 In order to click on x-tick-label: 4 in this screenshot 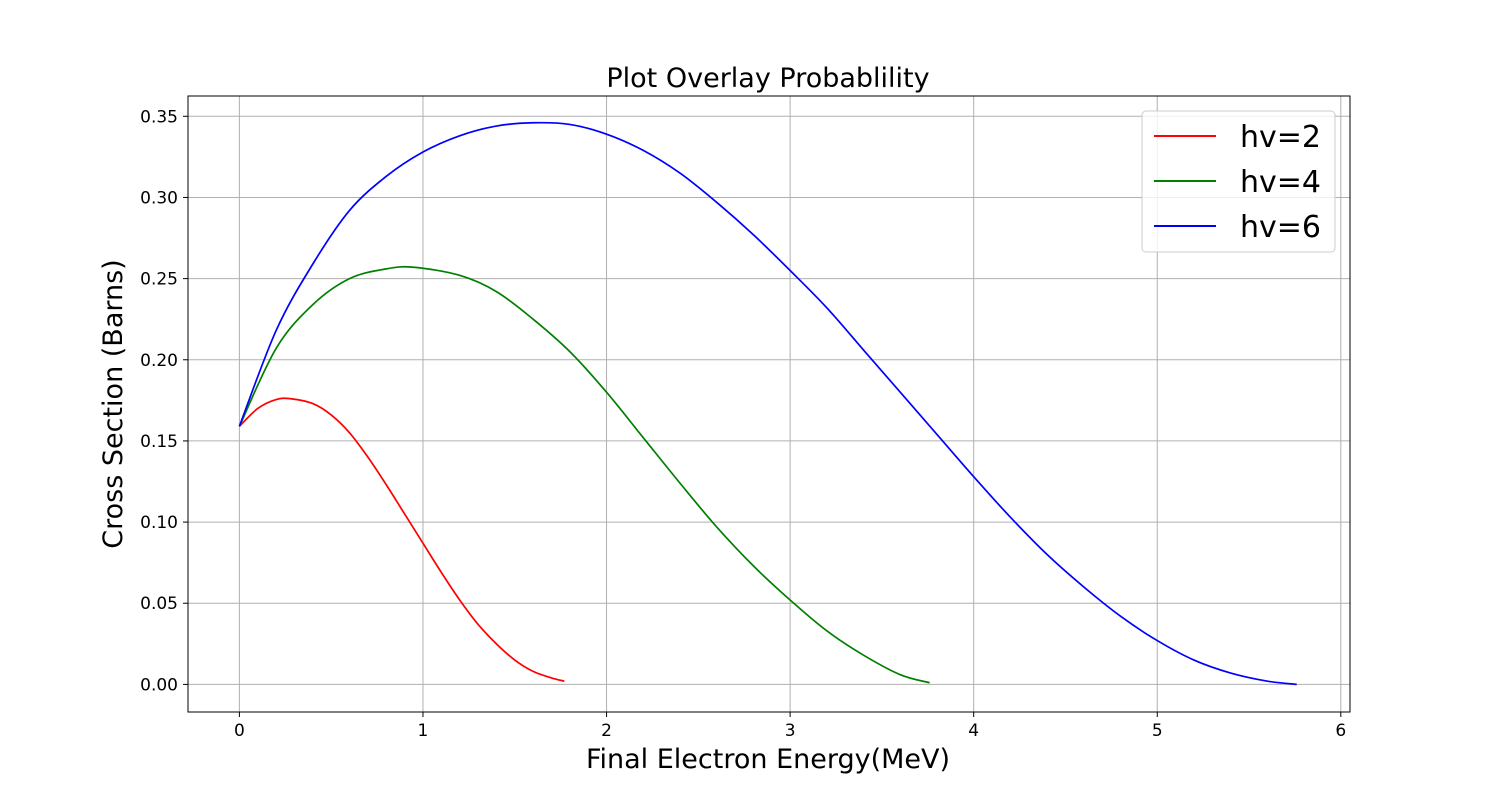, I will do `click(973, 731)`.